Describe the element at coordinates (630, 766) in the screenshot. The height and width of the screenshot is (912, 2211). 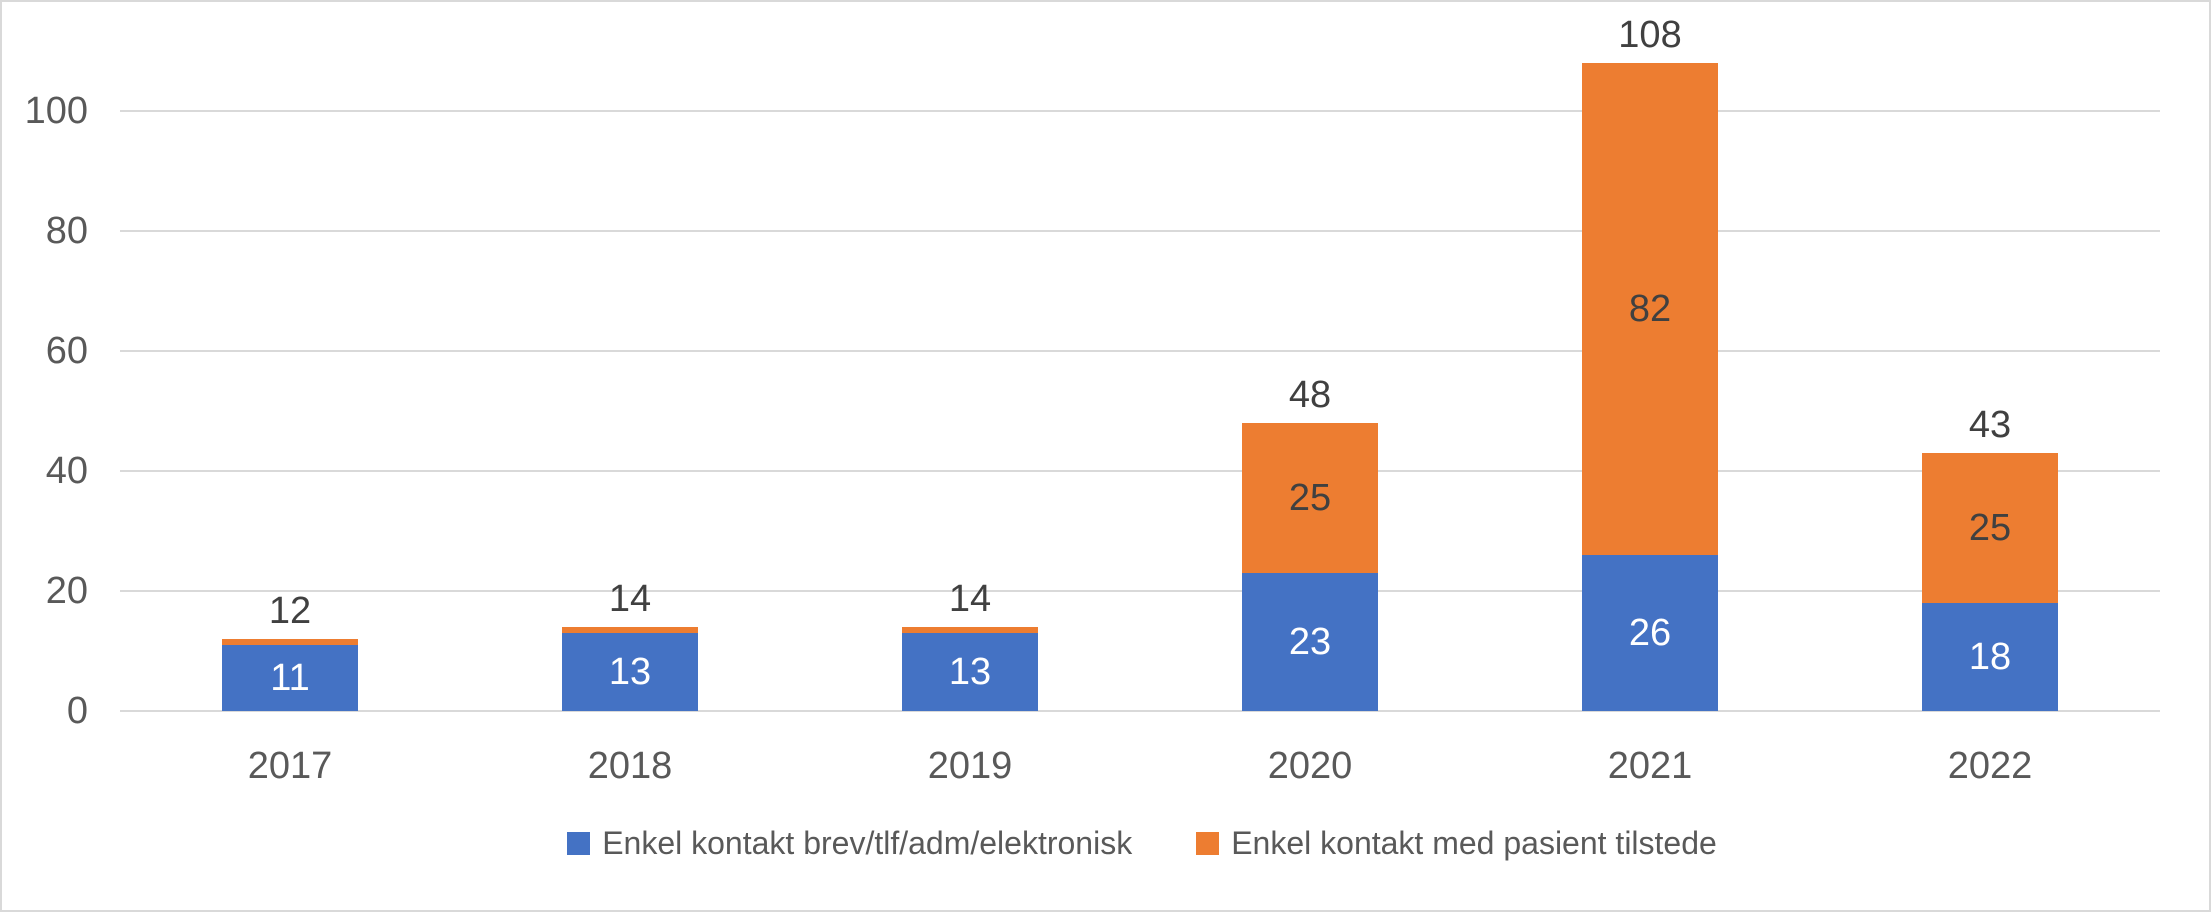
I see `x-axis-category-label: 2018` at that location.